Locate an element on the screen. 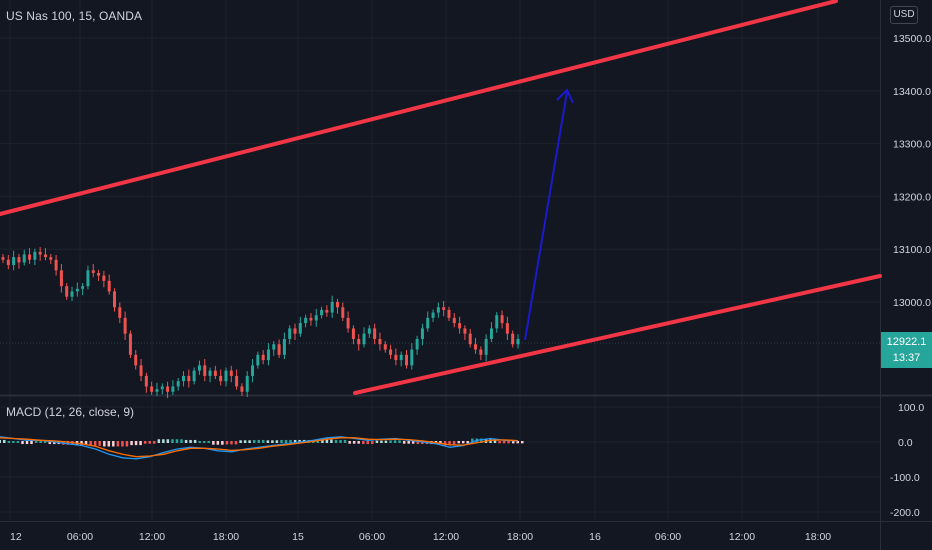 This screenshot has width=932, height=550. price-tick-label: 13000.0 is located at coordinates (912, 303).